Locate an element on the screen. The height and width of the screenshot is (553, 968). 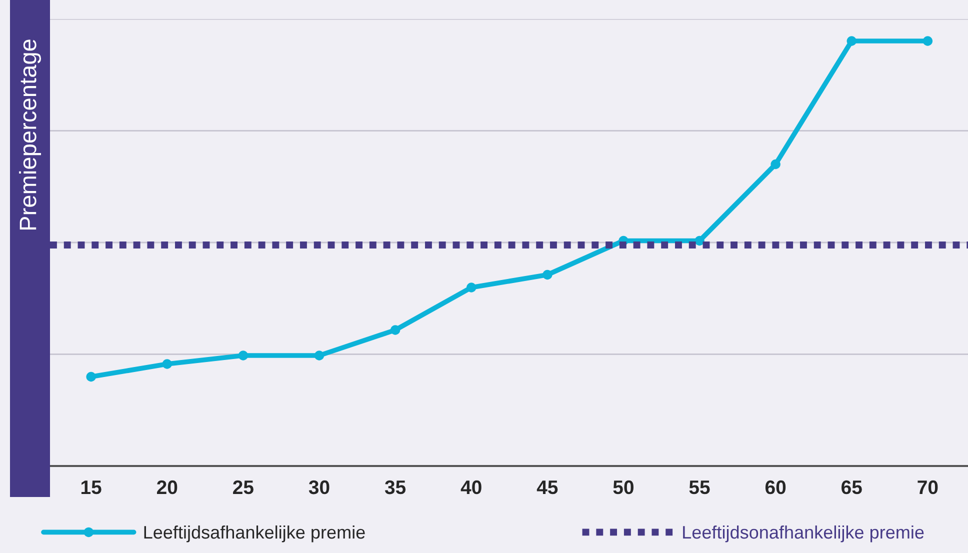
x-tick-label: 70 is located at coordinates (928, 487).